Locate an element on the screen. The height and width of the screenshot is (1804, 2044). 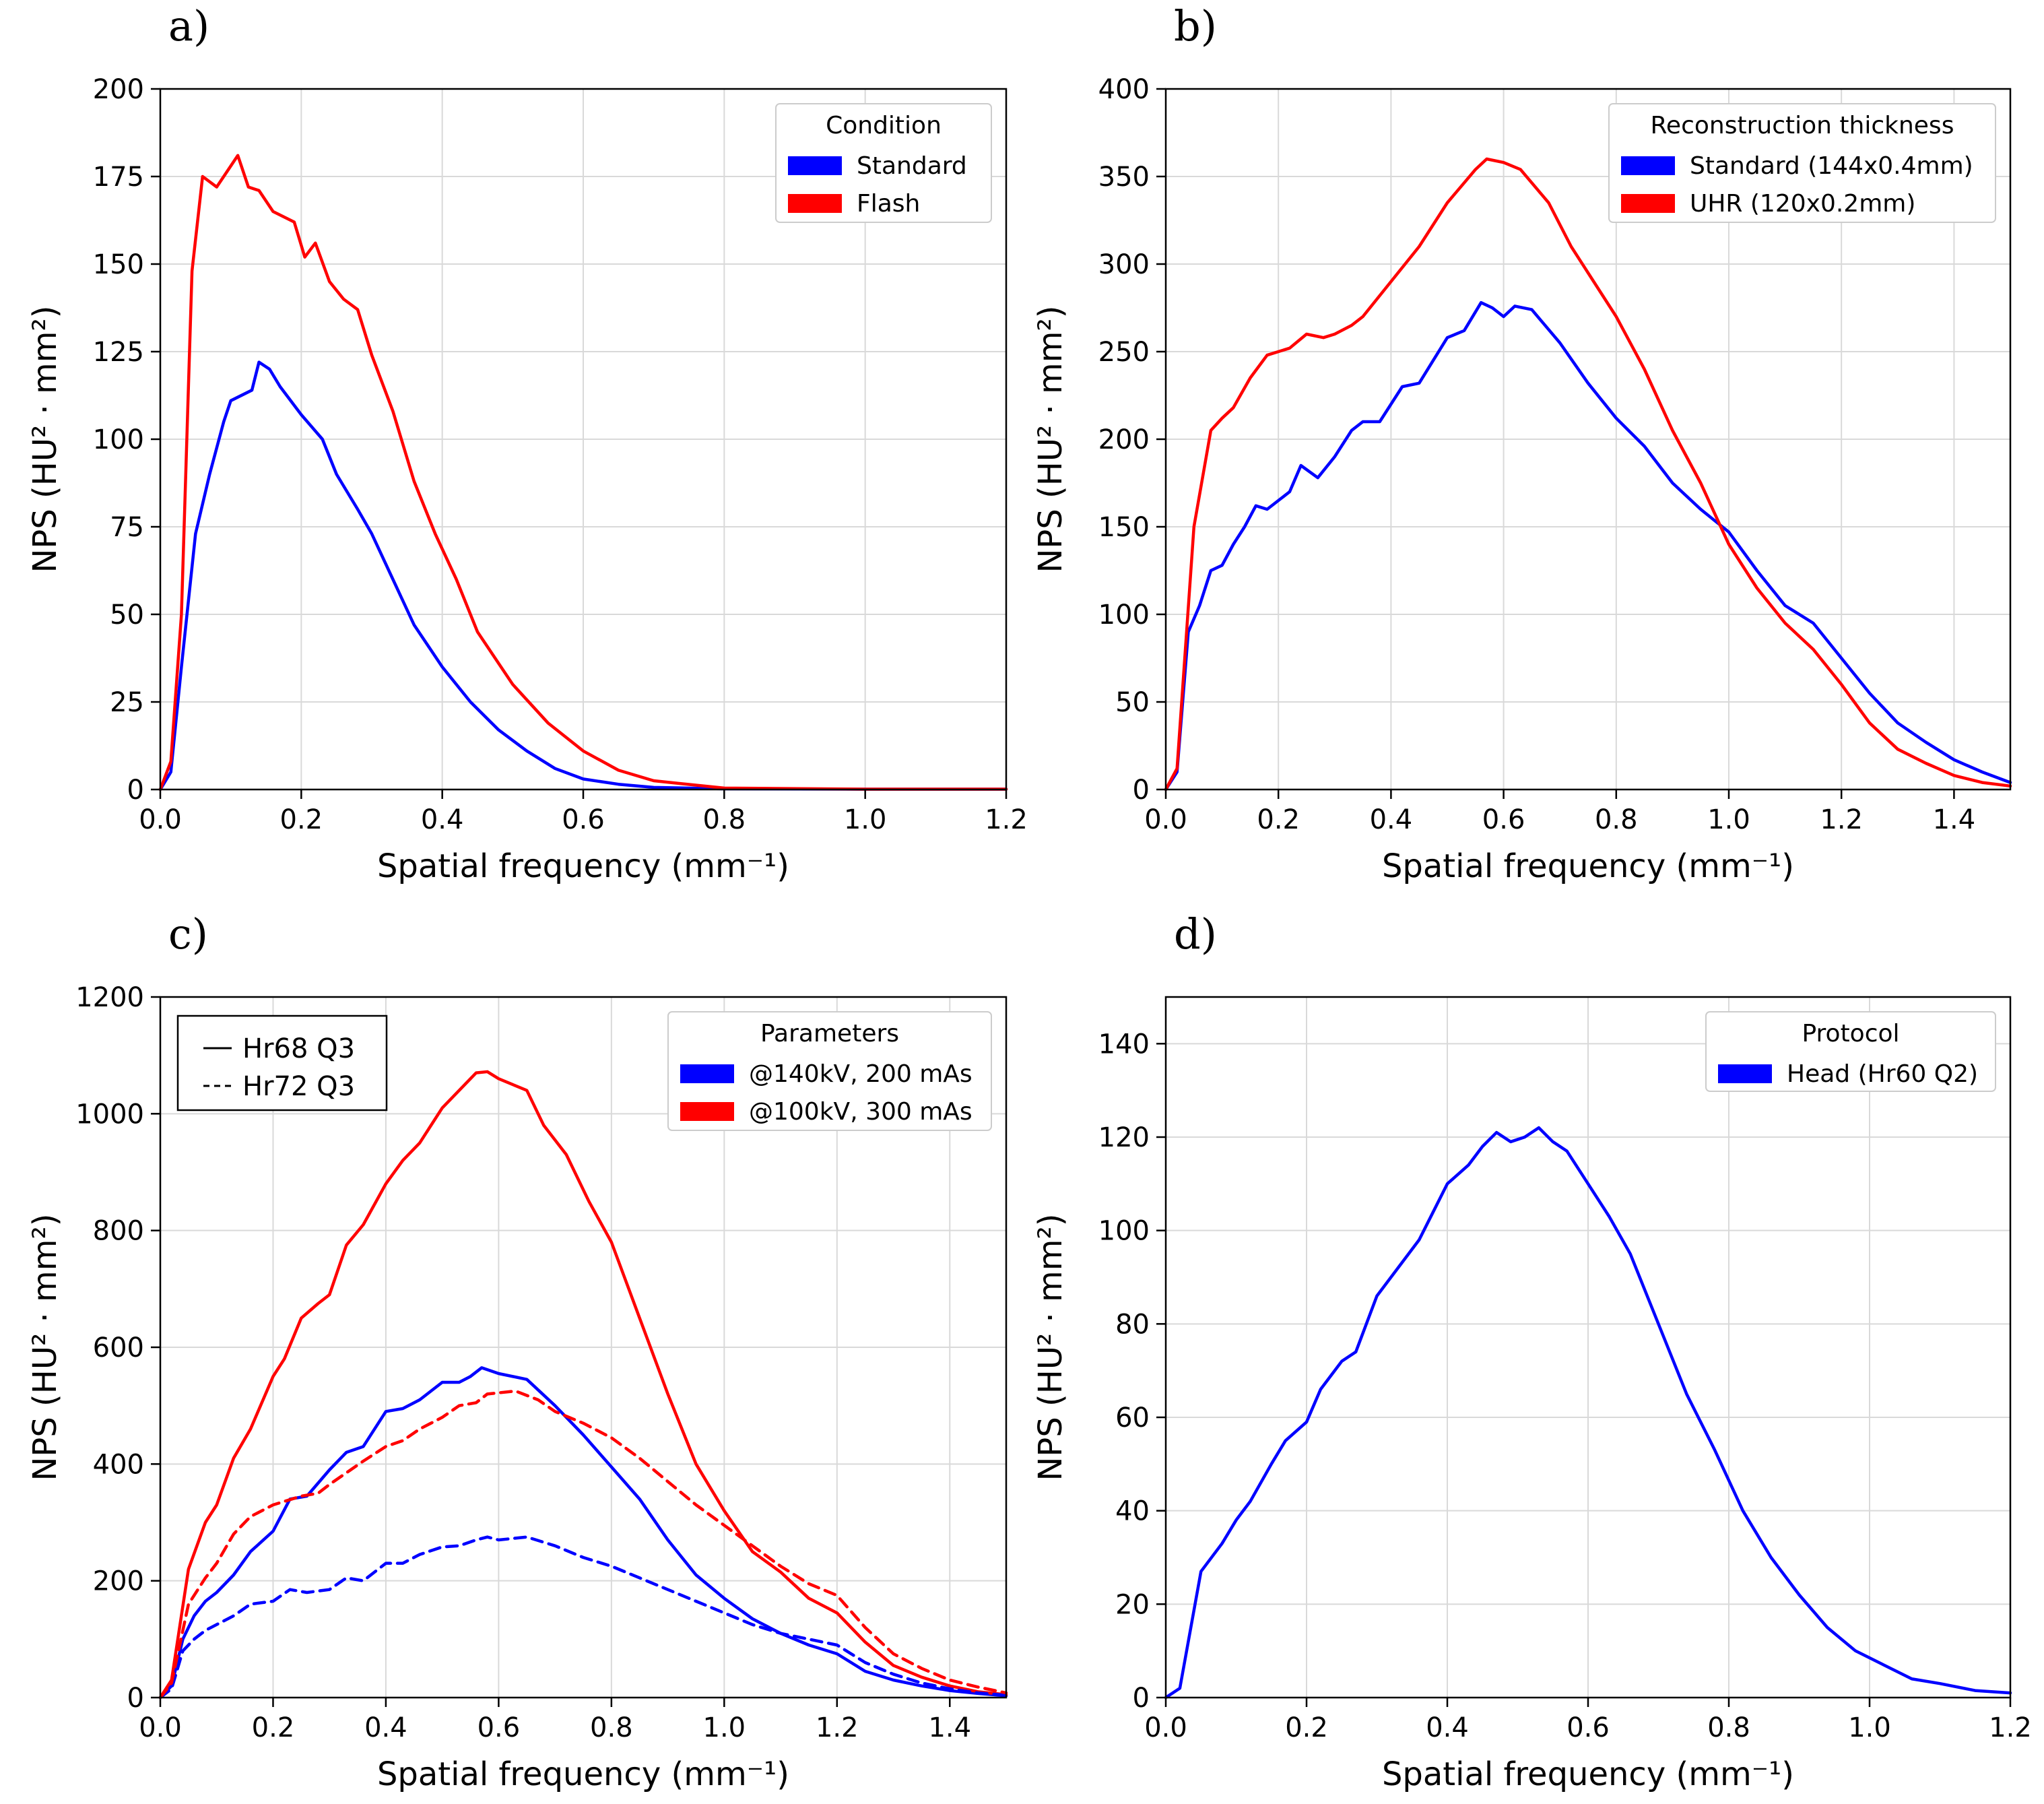
y-tick-label: 40 is located at coordinates (1132, 1511).